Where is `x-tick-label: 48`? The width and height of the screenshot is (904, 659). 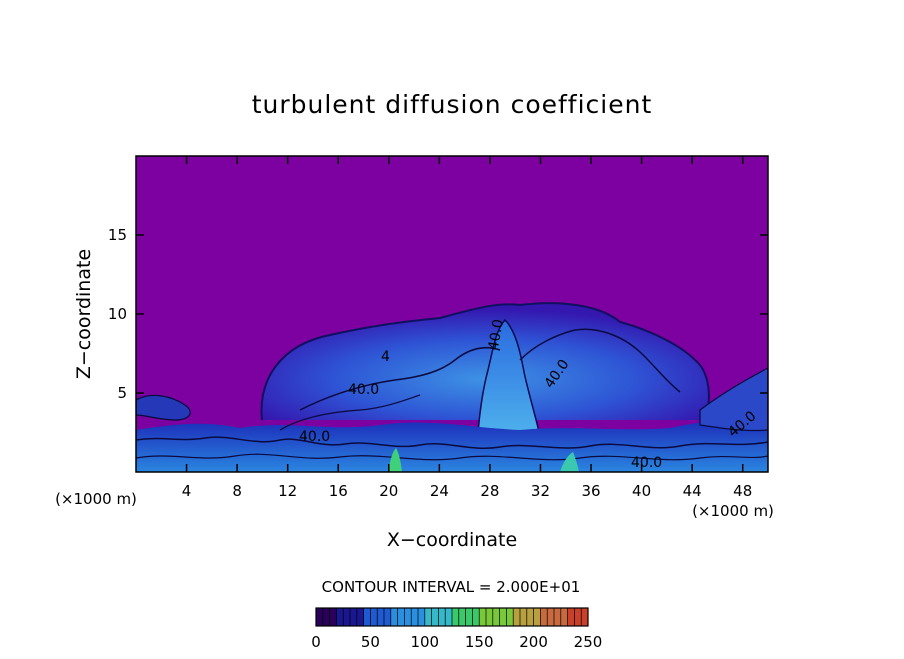 x-tick-label: 48 is located at coordinates (742, 491).